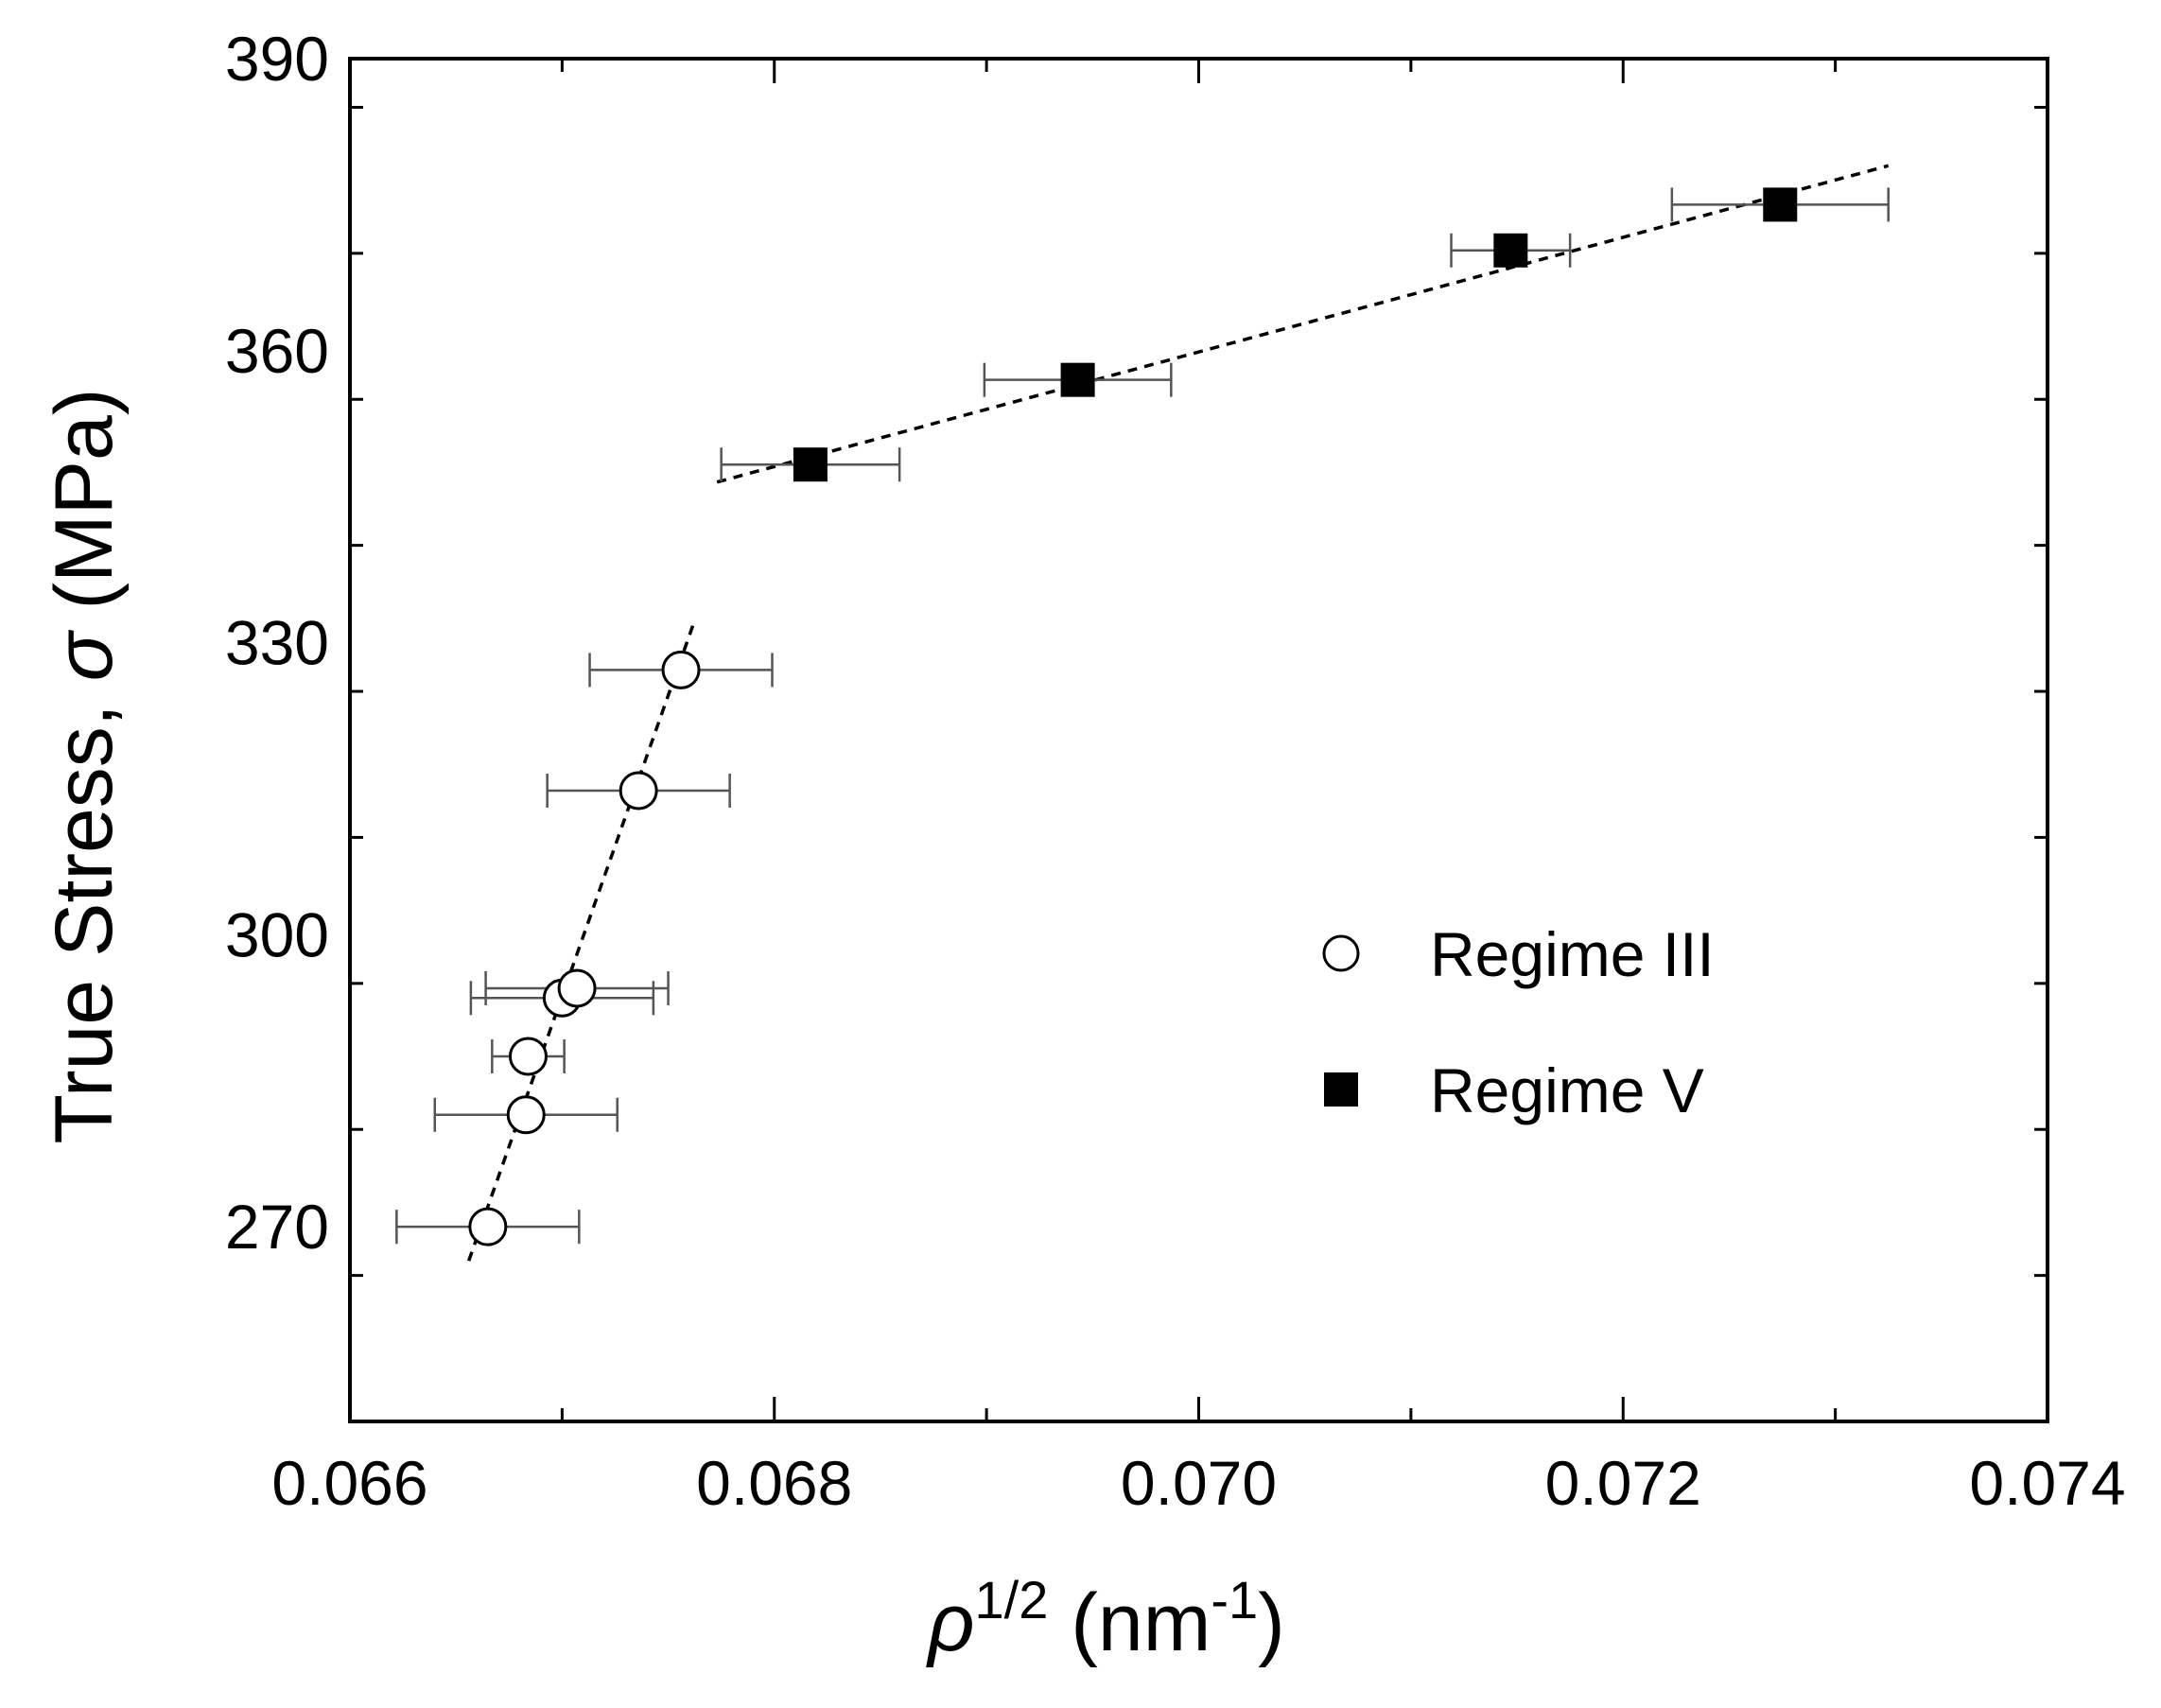 This screenshot has width=2161, height=1708. I want to click on fit-line-regime-v, so click(1303, 324).